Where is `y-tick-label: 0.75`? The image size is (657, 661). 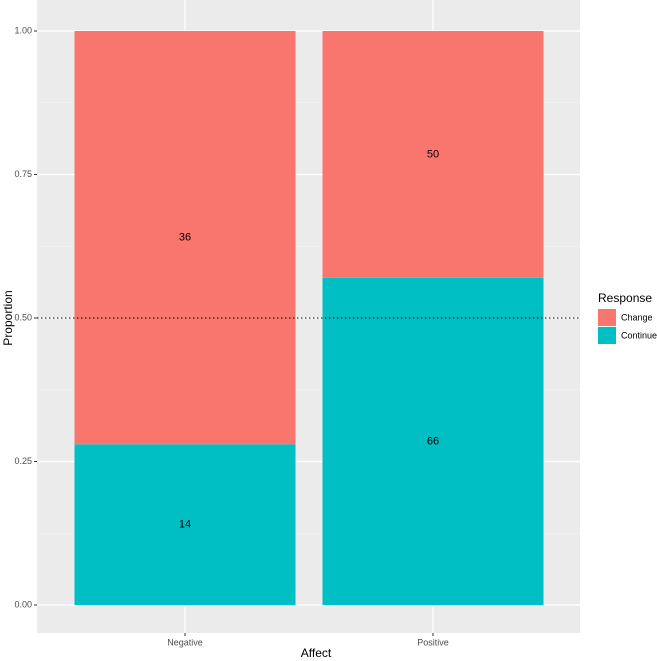
y-tick-label: 0.75 is located at coordinates (23, 174).